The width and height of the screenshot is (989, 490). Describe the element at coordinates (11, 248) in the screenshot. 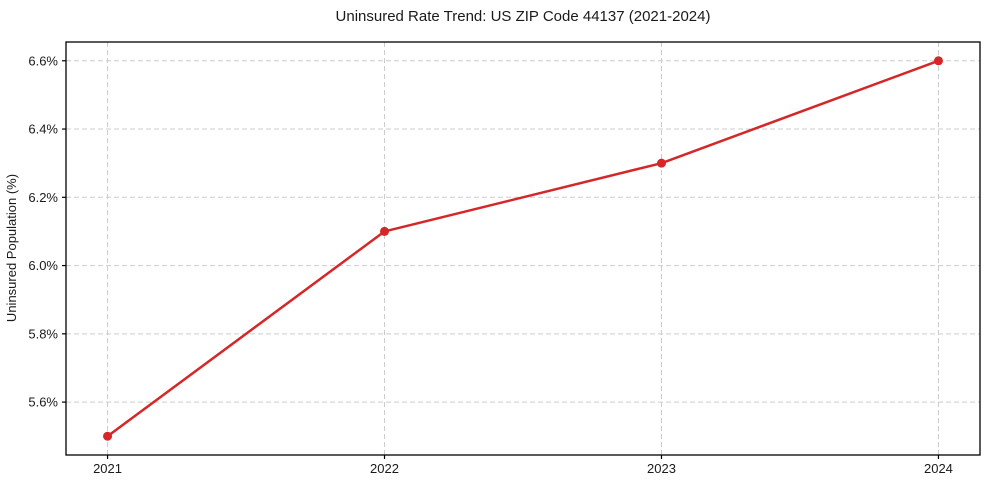

I see `y-axis-label: Uninsured Population (%)` at that location.